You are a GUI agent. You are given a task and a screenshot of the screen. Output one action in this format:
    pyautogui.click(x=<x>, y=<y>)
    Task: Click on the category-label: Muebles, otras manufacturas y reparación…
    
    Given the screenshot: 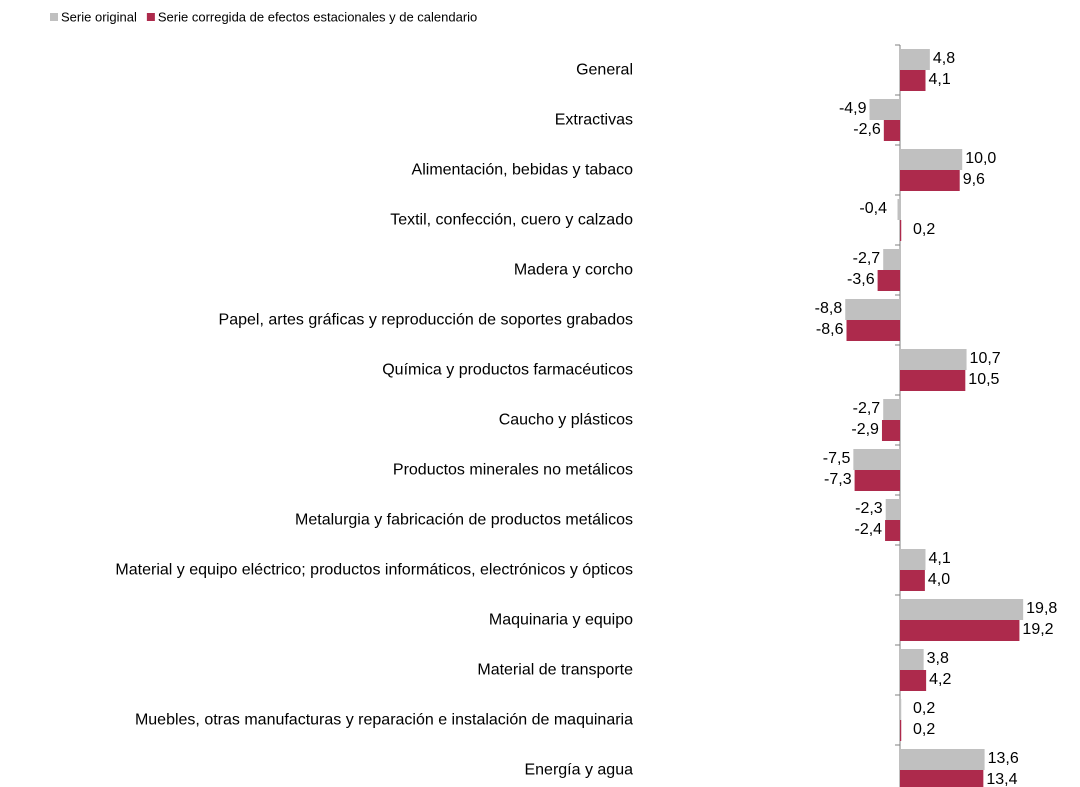 What is the action you would take?
    pyautogui.click(x=383, y=720)
    